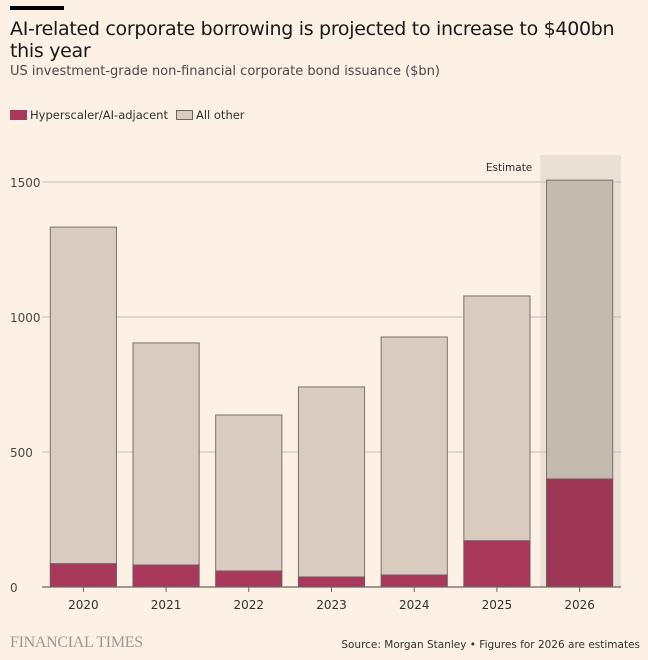 This screenshot has height=660, width=648. Describe the element at coordinates (580, 533) in the screenshot. I see `bar-ai-2026` at that location.